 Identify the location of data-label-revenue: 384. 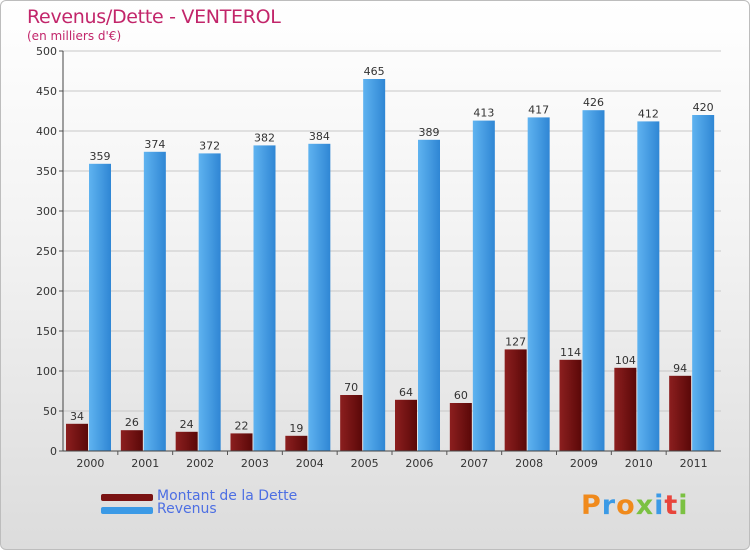
(319, 136).